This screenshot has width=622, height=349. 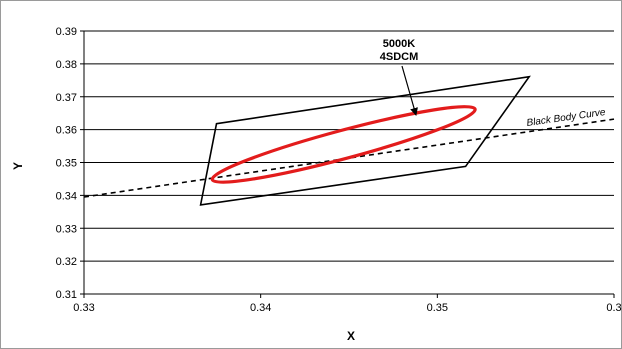 What do you see at coordinates (66, 65) in the screenshot?
I see `y-tick-label-7: 0.38` at bounding box center [66, 65].